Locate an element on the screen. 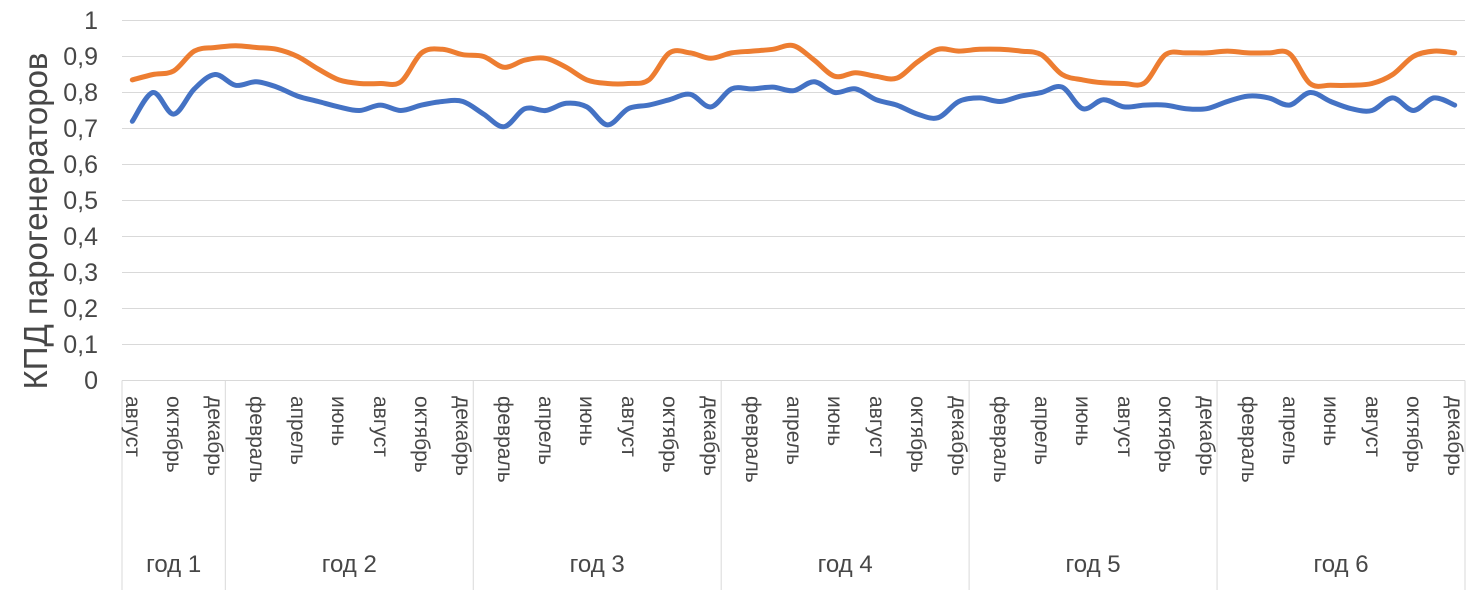 This screenshot has height=602, width=1475. y-tick-label: 0,5 is located at coordinates (80, 200).